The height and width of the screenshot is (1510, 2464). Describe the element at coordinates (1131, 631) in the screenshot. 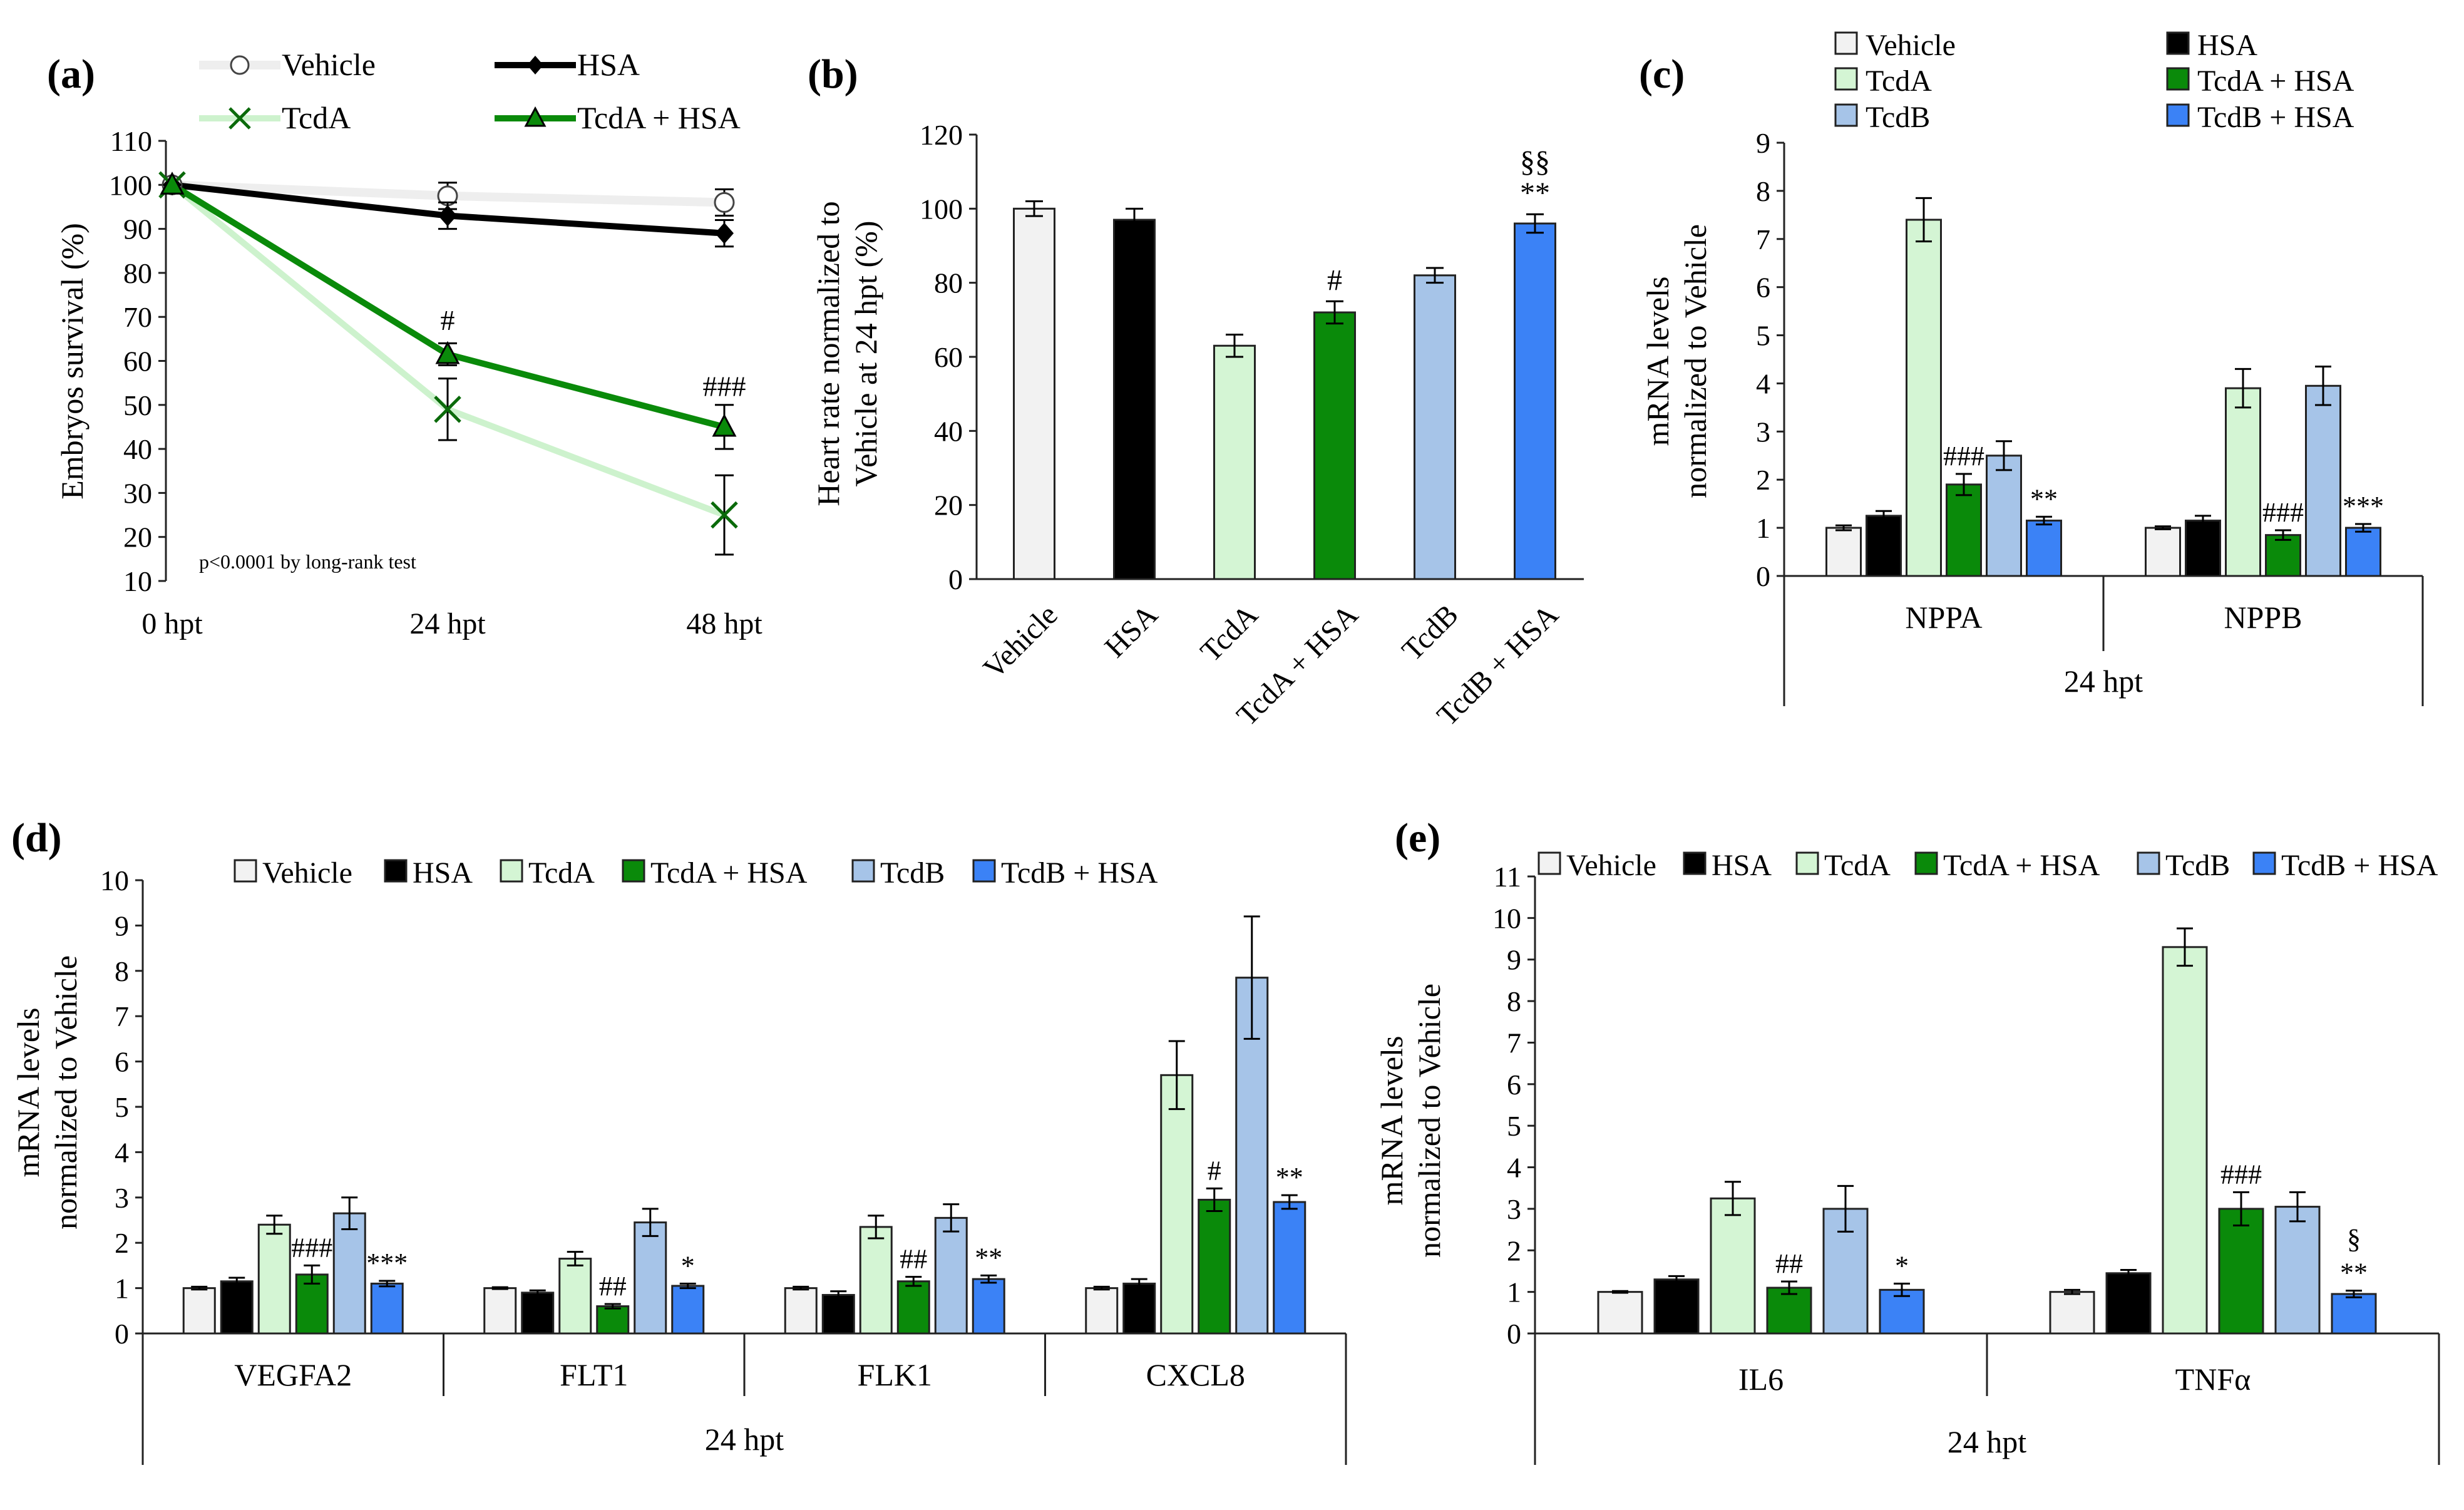

I see `x-tick-label-hsa: HSA` at that location.